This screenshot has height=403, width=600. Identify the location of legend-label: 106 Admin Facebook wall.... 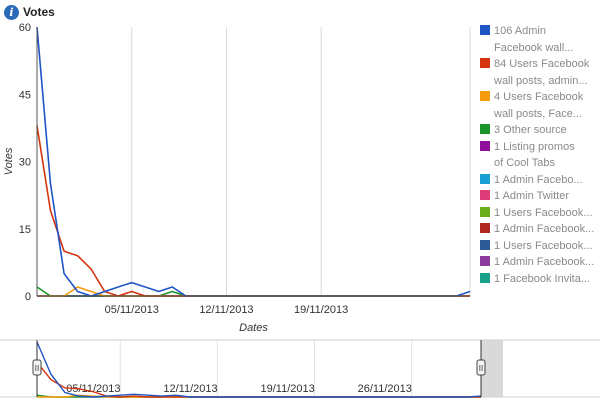
(534, 39).